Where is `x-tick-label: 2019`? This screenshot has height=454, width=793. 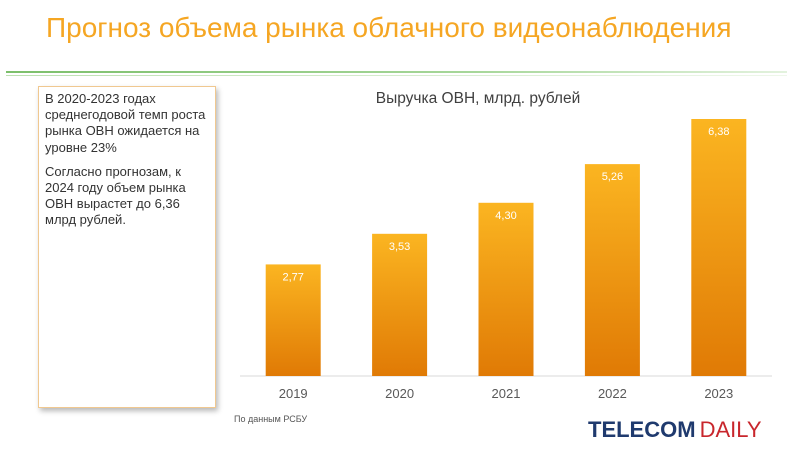
x-tick-label: 2019 is located at coordinates (293, 393).